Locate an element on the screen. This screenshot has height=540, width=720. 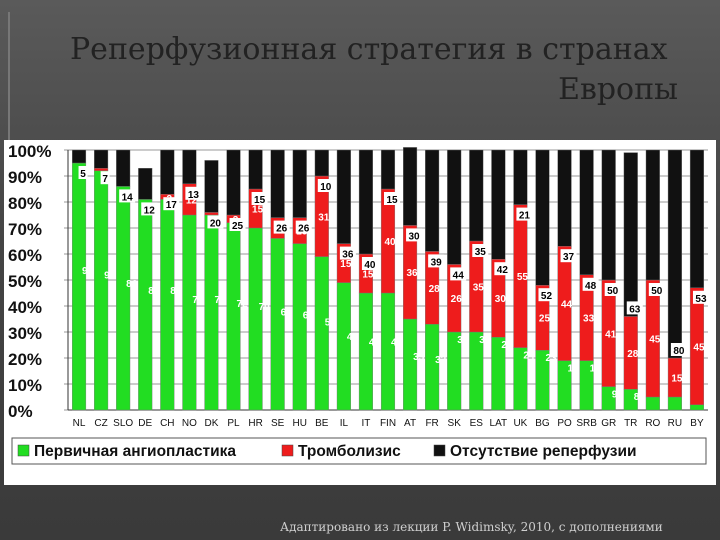
data-label: 31 is located at coordinates (324, 217).